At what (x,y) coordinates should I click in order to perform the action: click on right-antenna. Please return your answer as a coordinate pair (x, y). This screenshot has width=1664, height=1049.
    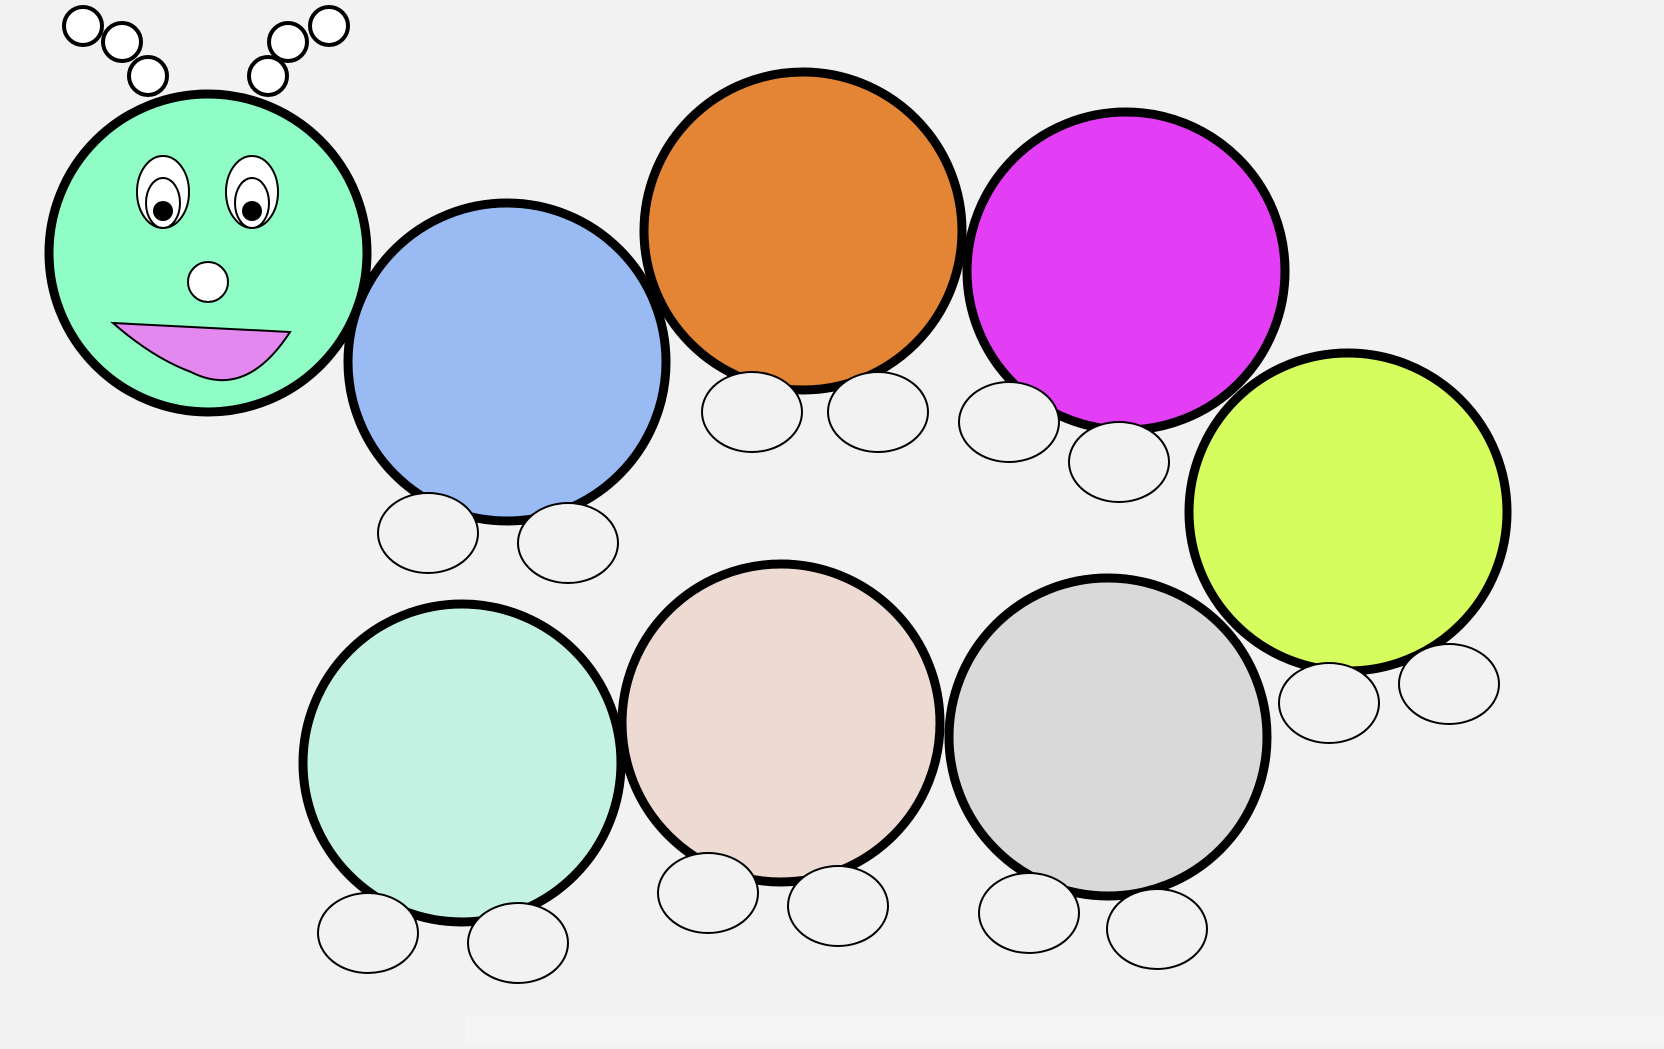
    Looking at the image, I should click on (298, 51).